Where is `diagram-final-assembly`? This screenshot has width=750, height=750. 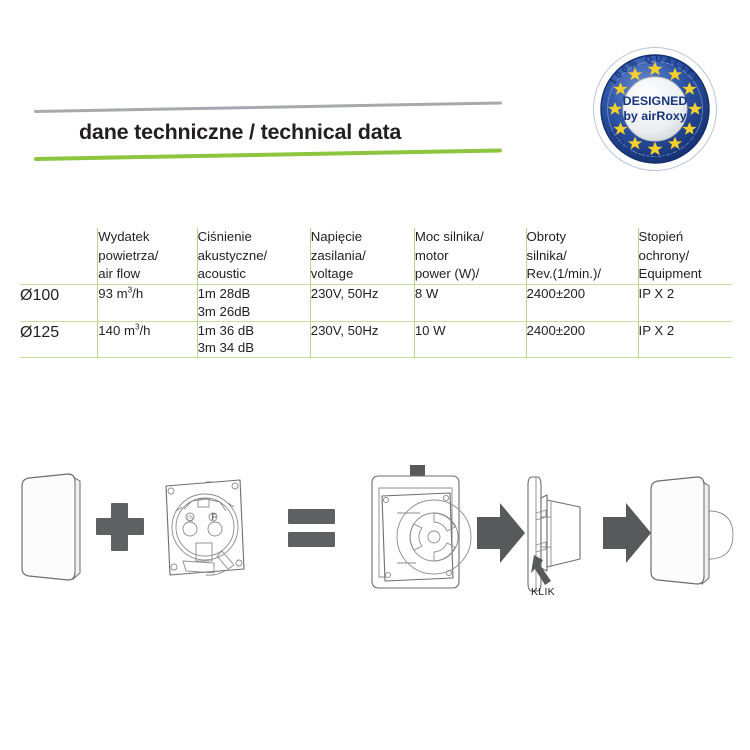
diagram-final-assembly is located at coordinates (692, 531).